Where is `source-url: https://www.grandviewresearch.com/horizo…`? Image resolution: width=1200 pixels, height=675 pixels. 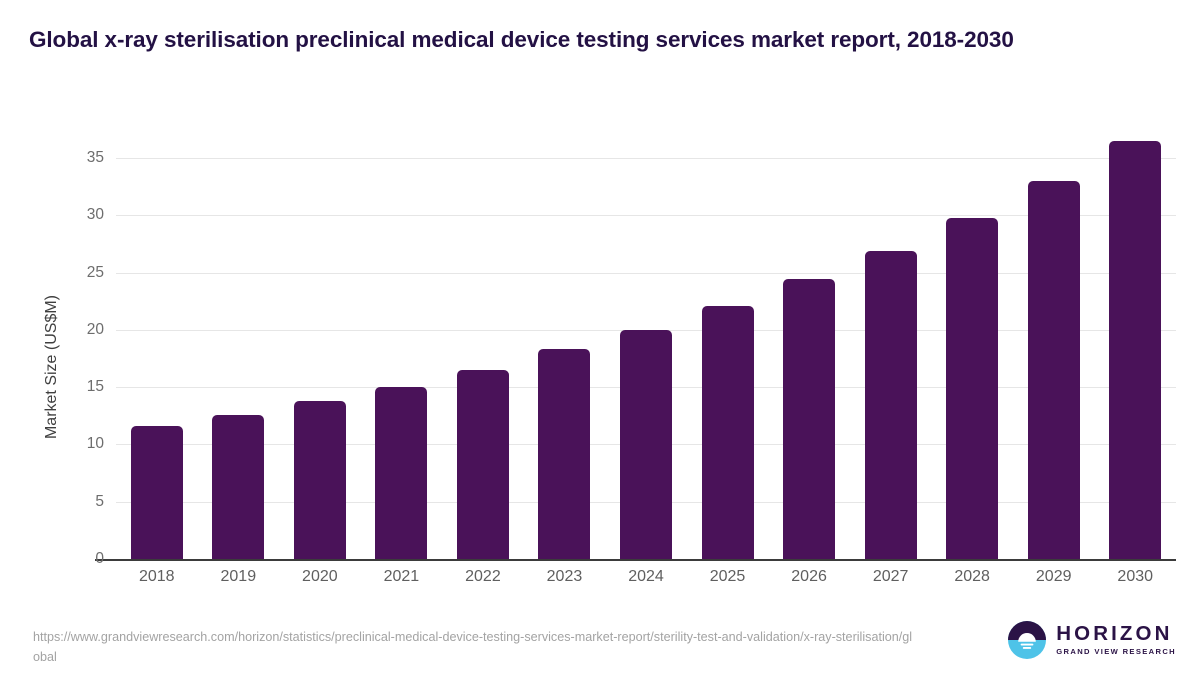 source-url: https://www.grandviewresearch.com/horizo… is located at coordinates (473, 647).